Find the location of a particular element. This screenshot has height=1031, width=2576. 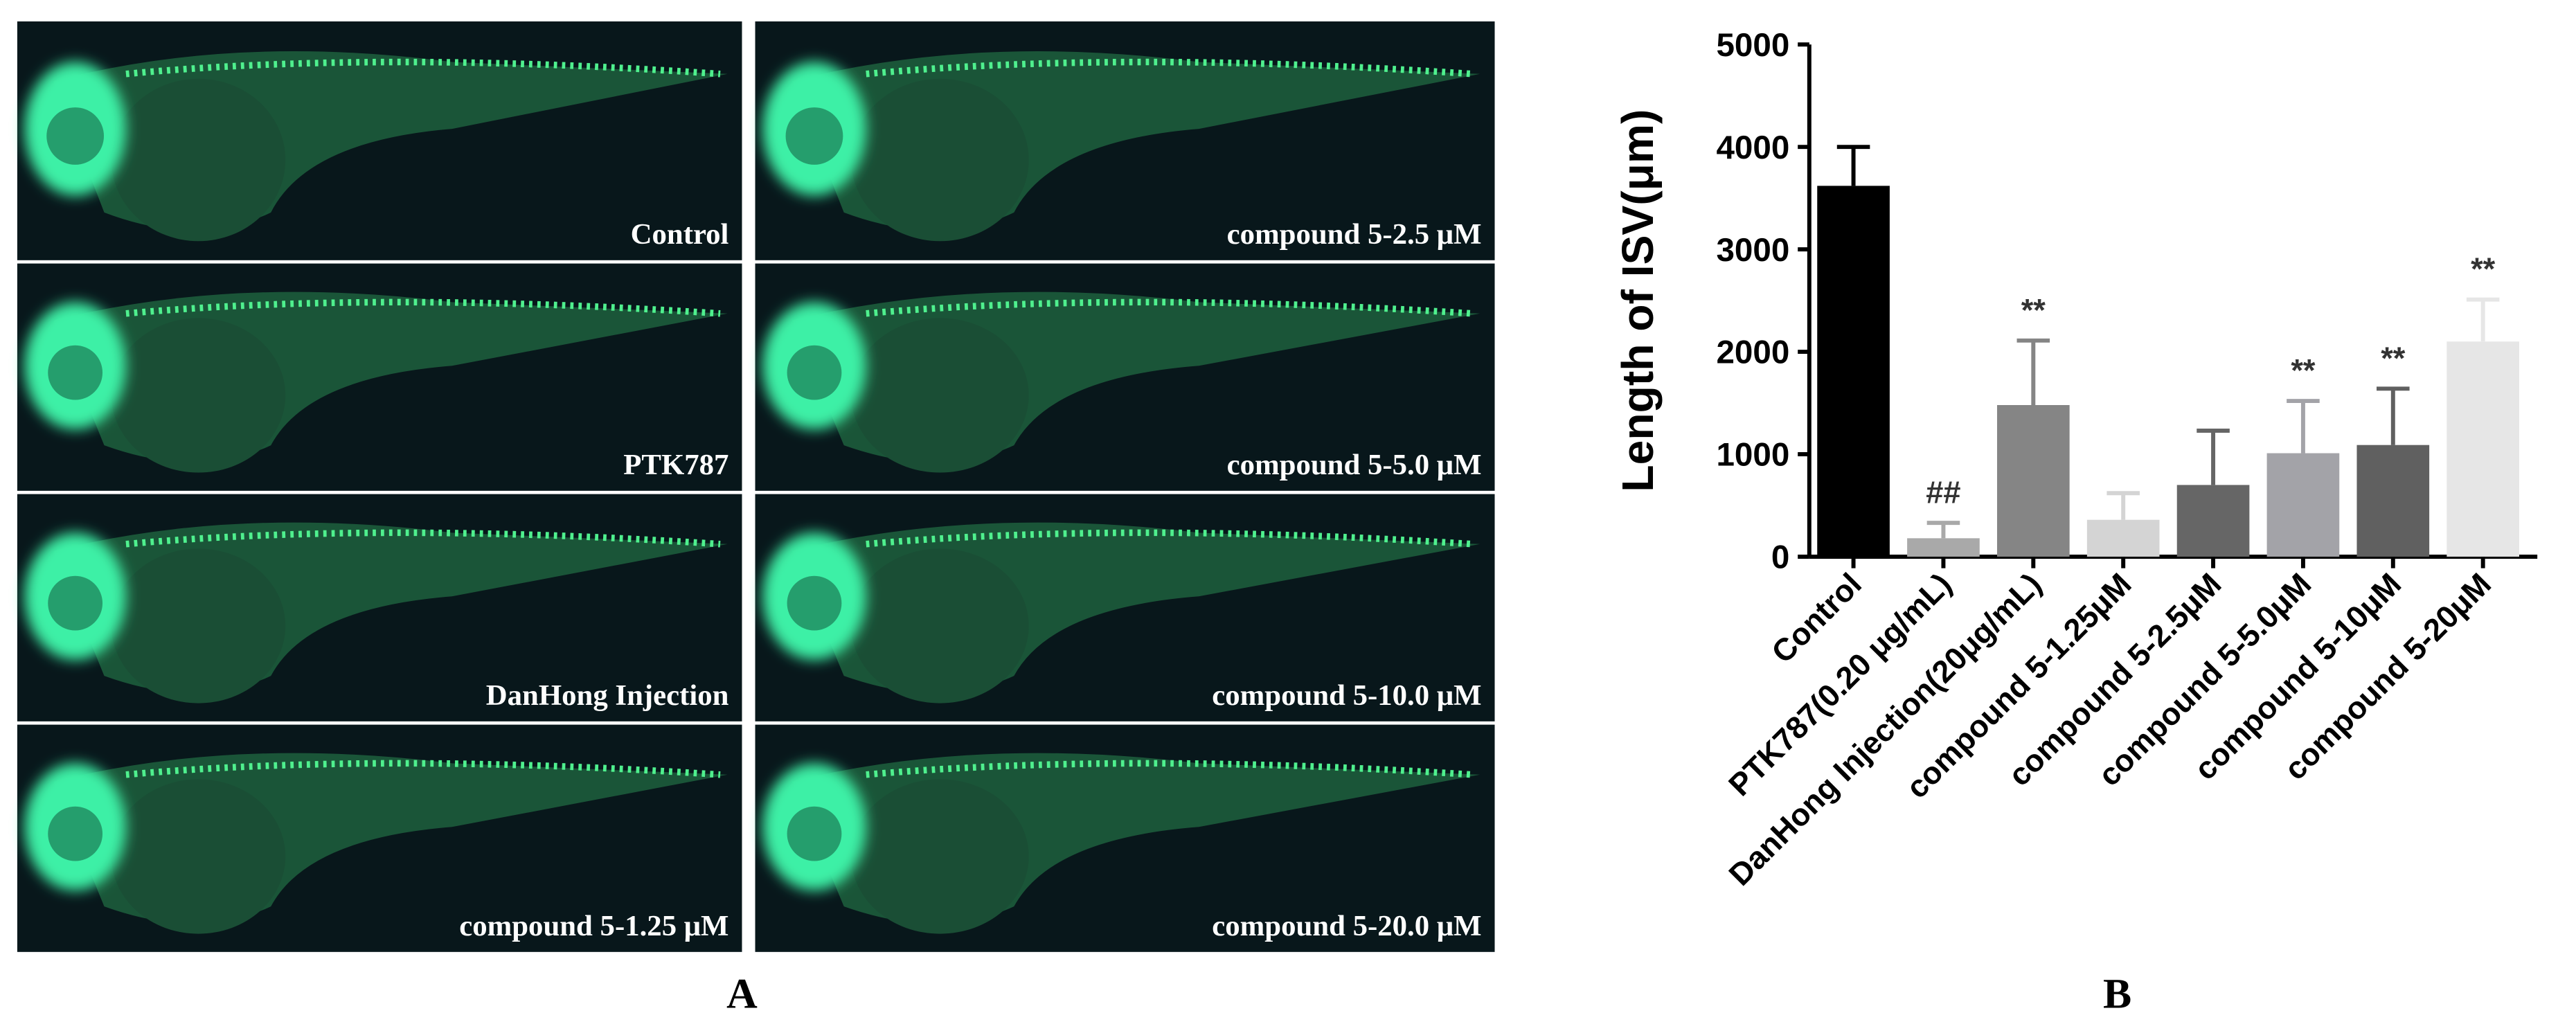

panel-caption: DanHong Injection is located at coordinates (607, 695).